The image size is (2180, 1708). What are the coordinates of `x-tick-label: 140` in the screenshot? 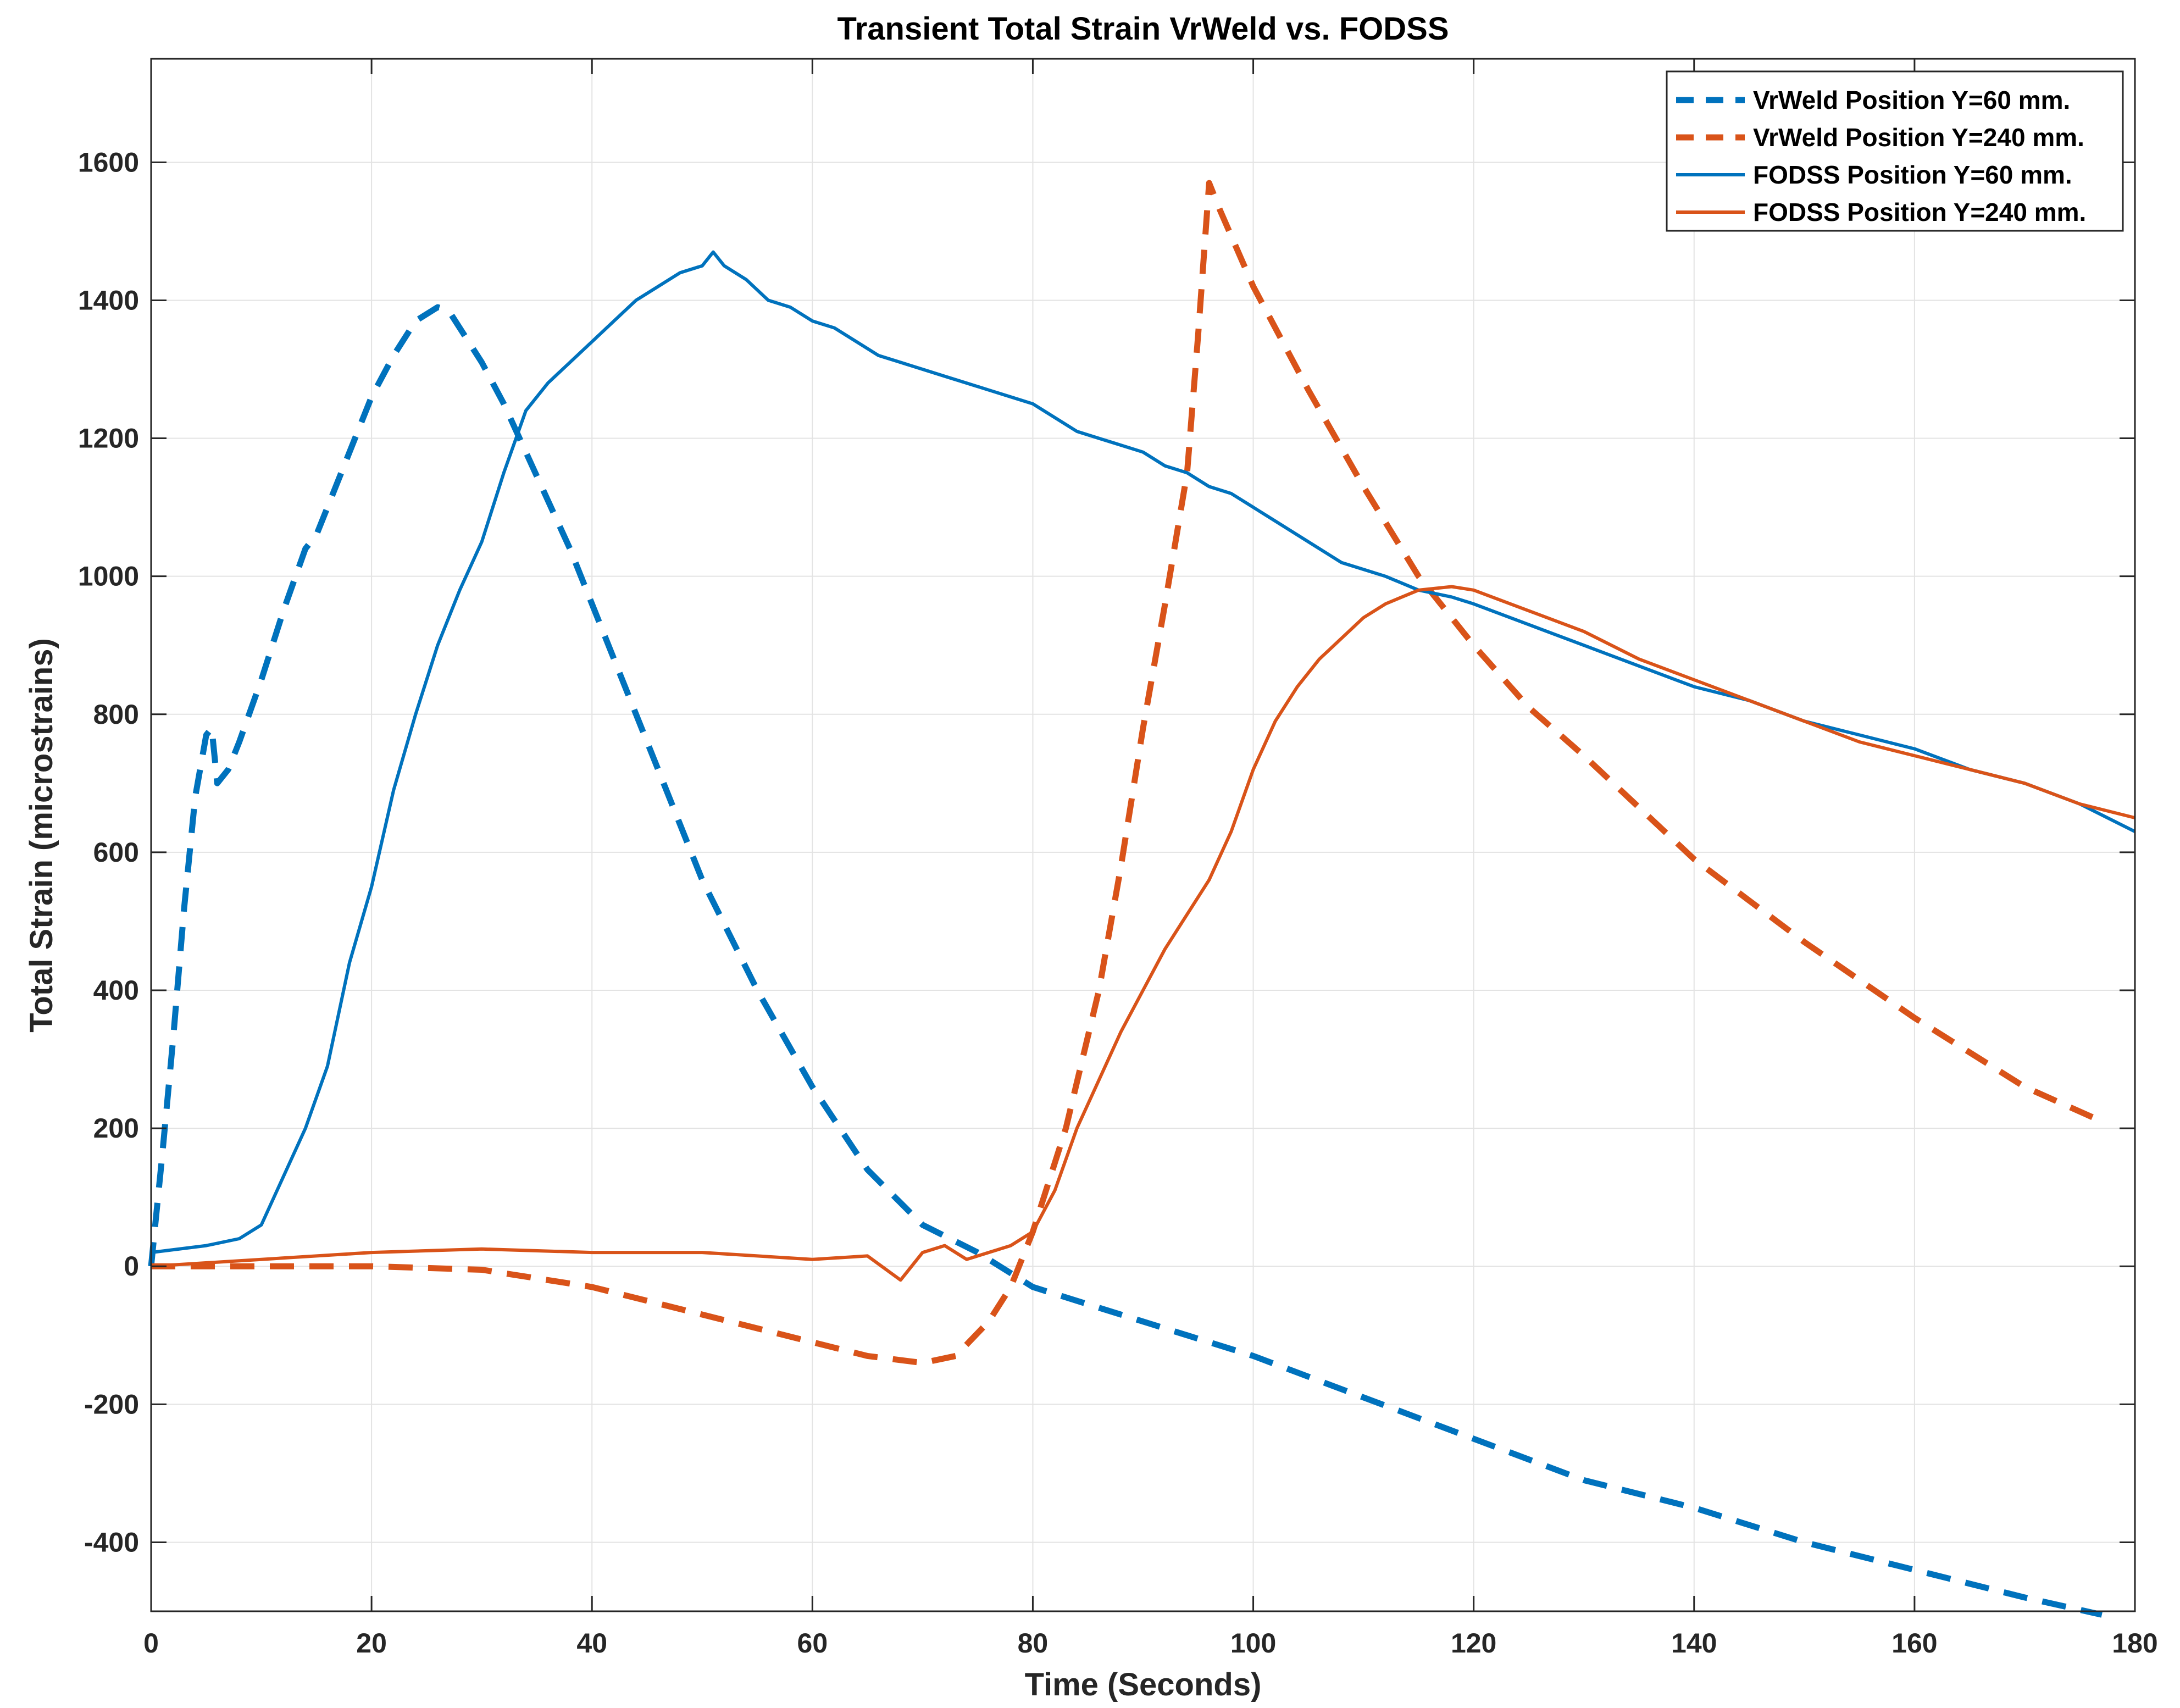 It's located at (1694, 1643).